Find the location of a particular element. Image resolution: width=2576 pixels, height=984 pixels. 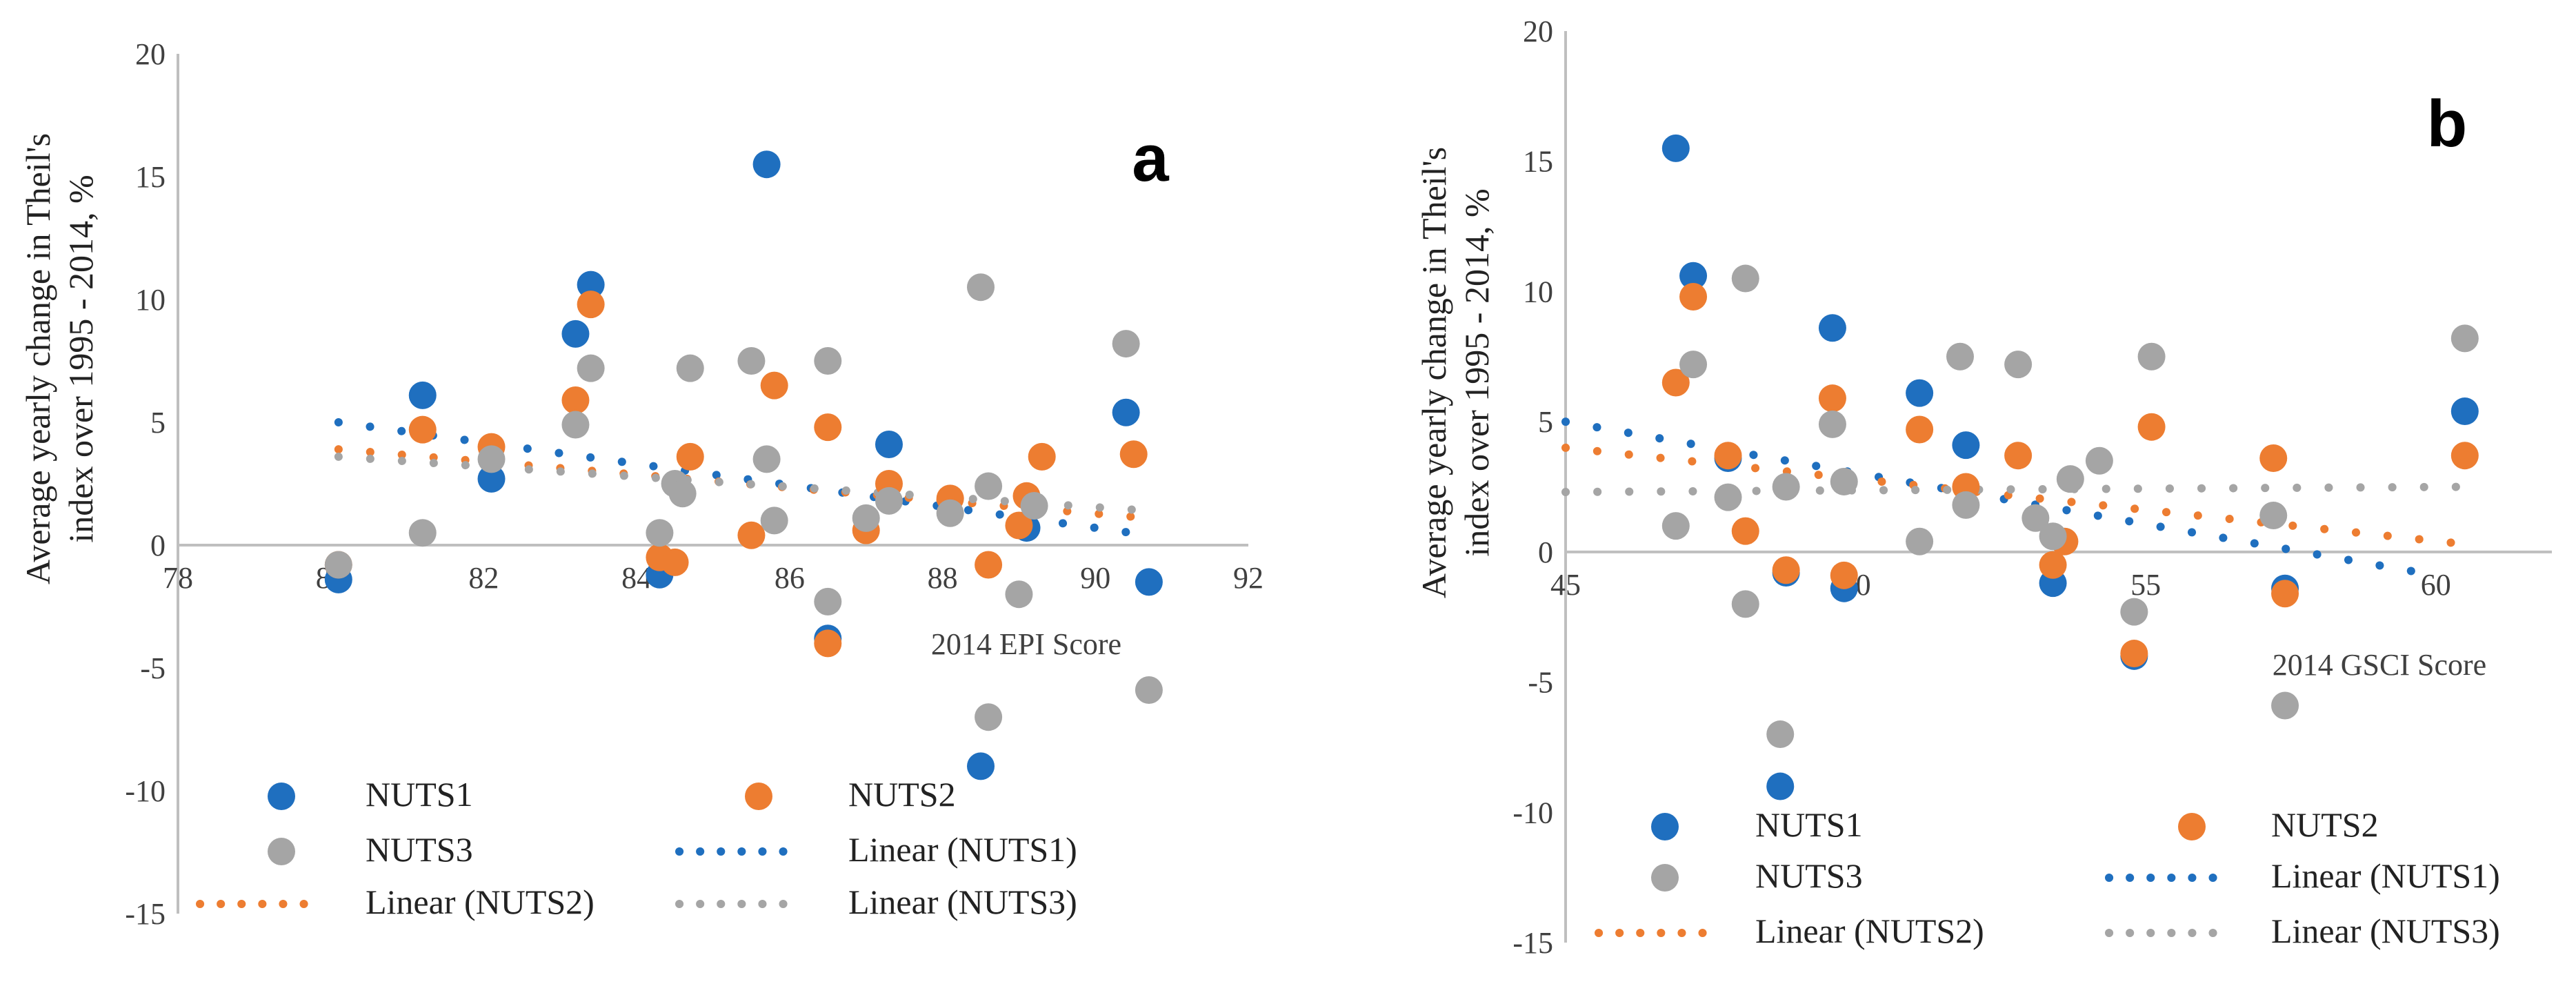

x-tick-label: 92 is located at coordinates (1248, 578).